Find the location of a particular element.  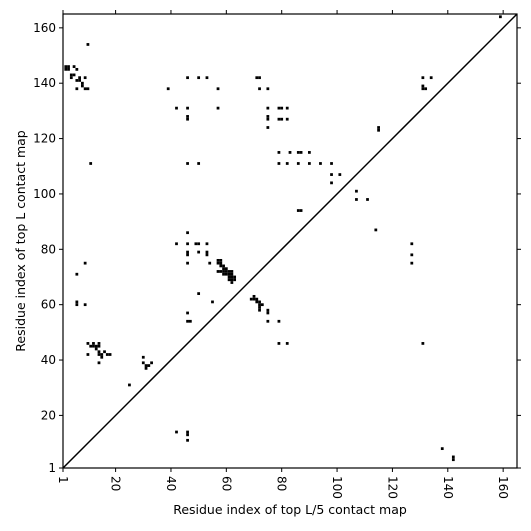

x-tick-label: 60 is located at coordinates (226, 483).